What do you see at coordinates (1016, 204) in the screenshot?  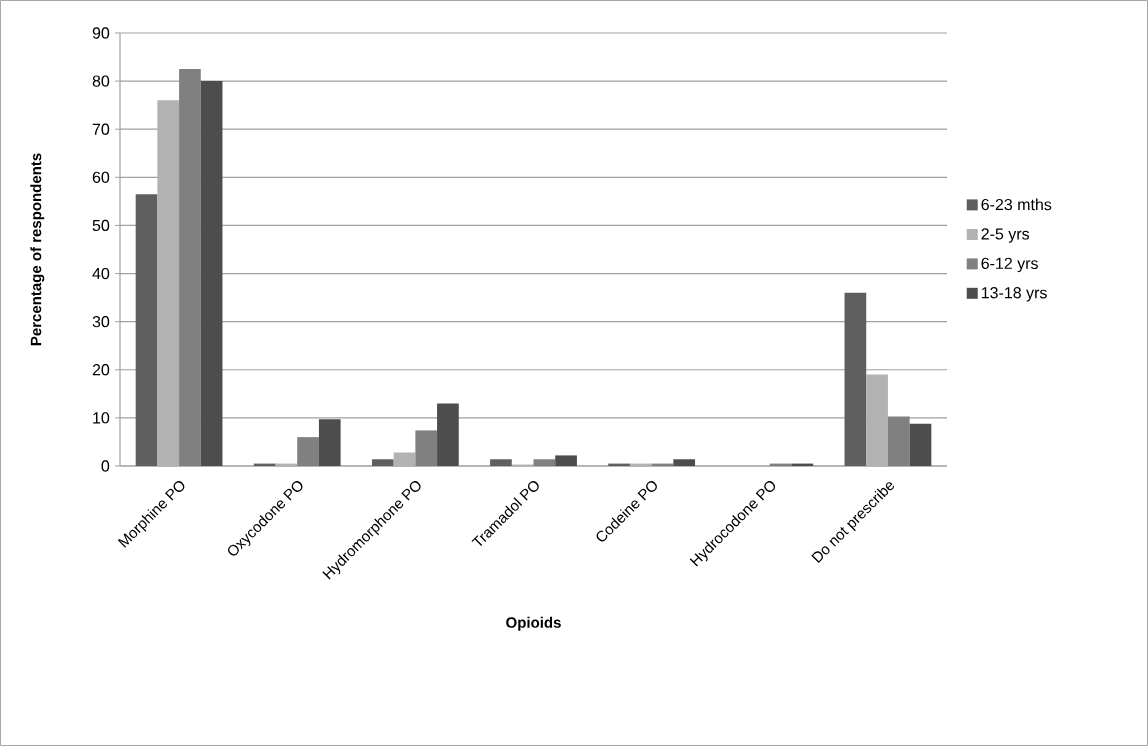 I see `legend-label: 6-23 mths` at bounding box center [1016, 204].